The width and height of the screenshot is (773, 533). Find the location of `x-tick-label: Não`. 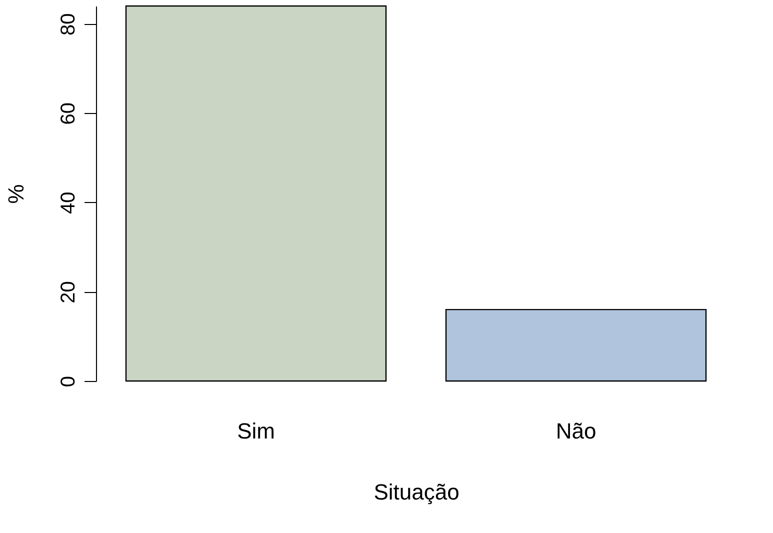

x-tick-label: Não is located at coordinates (576, 431).